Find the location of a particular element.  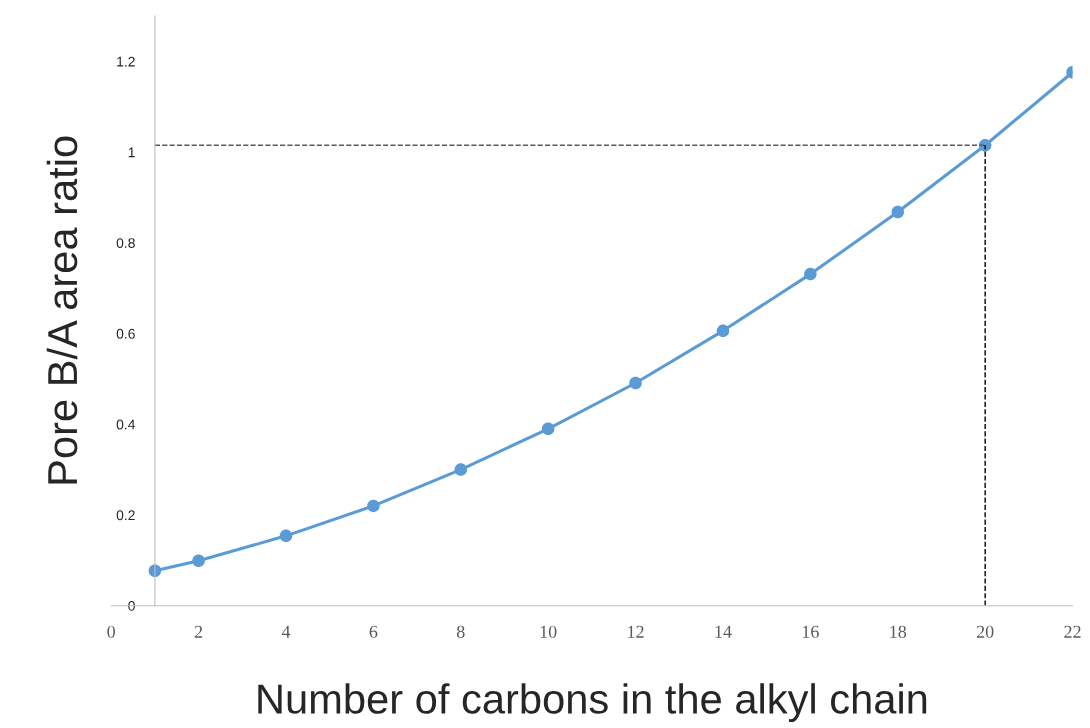

y-axis-title: Pore B/A area ratio is located at coordinates (62, 310).